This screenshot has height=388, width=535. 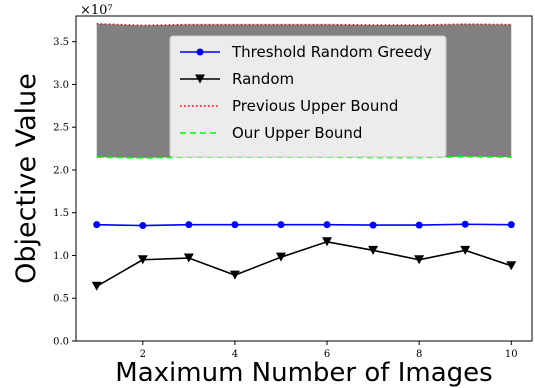 What do you see at coordinates (61, 256) in the screenshot?
I see `y-tick-label: 1.0` at bounding box center [61, 256].